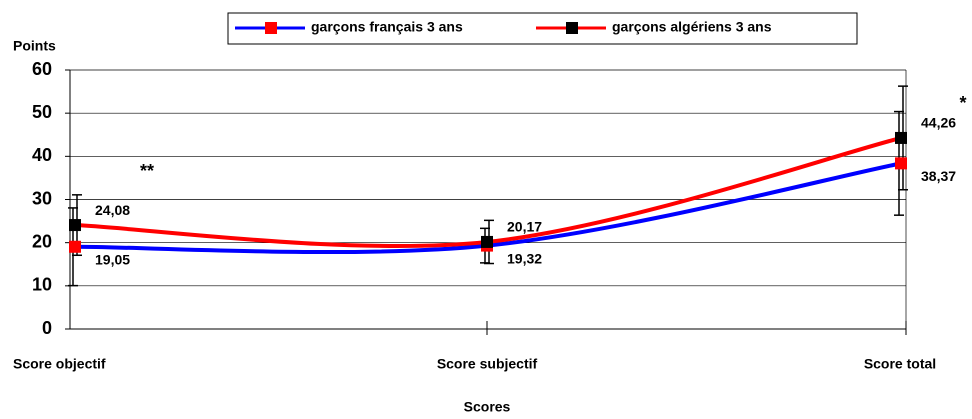 The image size is (972, 419). What do you see at coordinates (42, 198) in the screenshot?
I see `y-tick-label: 30` at bounding box center [42, 198].